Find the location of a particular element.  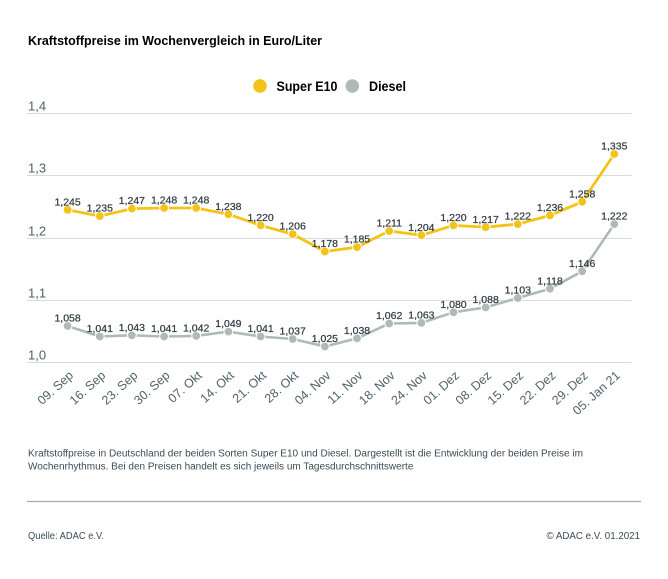

svg-text: 1,1 is located at coordinates (37, 293).